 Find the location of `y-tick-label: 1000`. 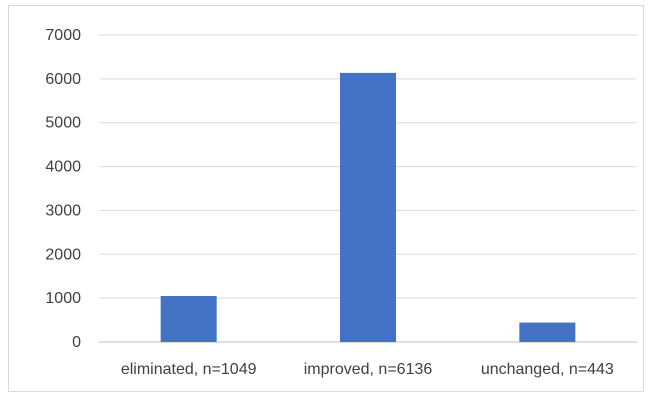

y-tick-label: 1000 is located at coordinates (63, 298).